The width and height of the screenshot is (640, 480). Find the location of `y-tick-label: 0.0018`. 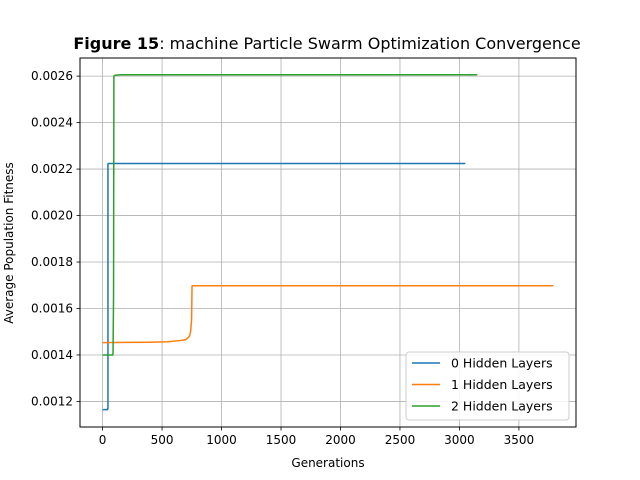

y-tick-label: 0.0018 is located at coordinates (52, 262).